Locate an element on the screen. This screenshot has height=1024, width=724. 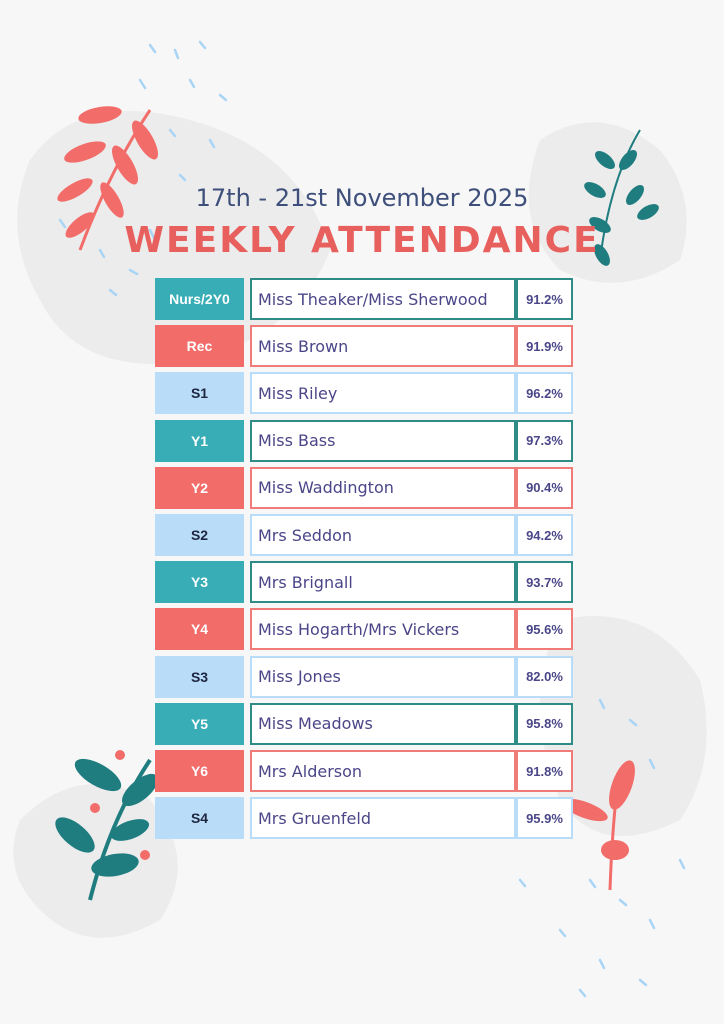
table-row: Y2 Miss Waddington 90.4% is located at coordinates (364, 487).